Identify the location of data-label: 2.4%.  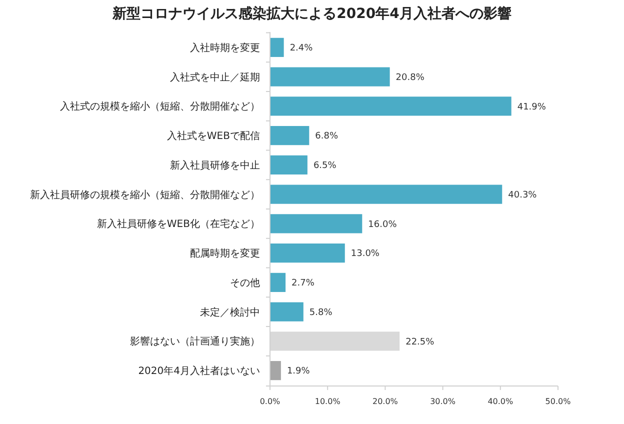
(302, 49).